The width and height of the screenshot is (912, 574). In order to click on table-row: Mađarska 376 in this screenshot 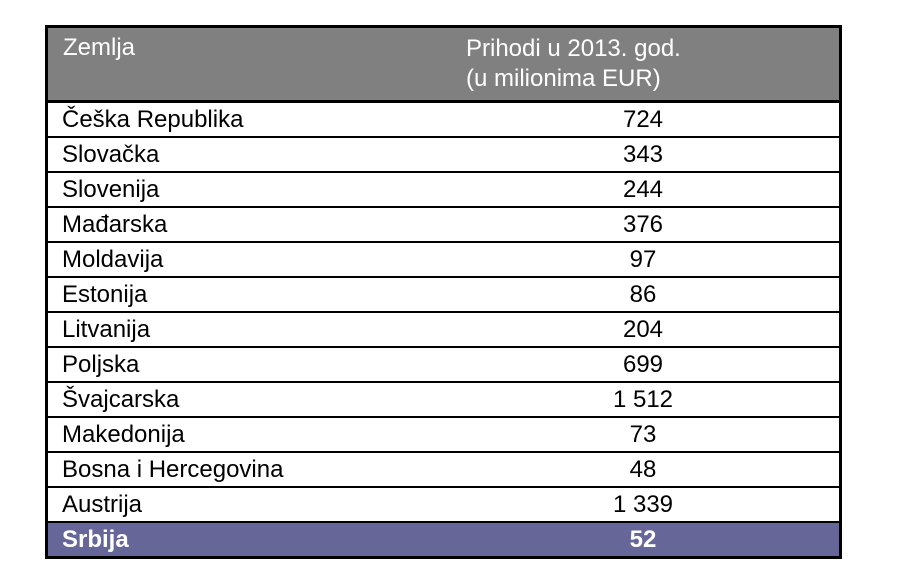, I will do `click(443, 225)`.